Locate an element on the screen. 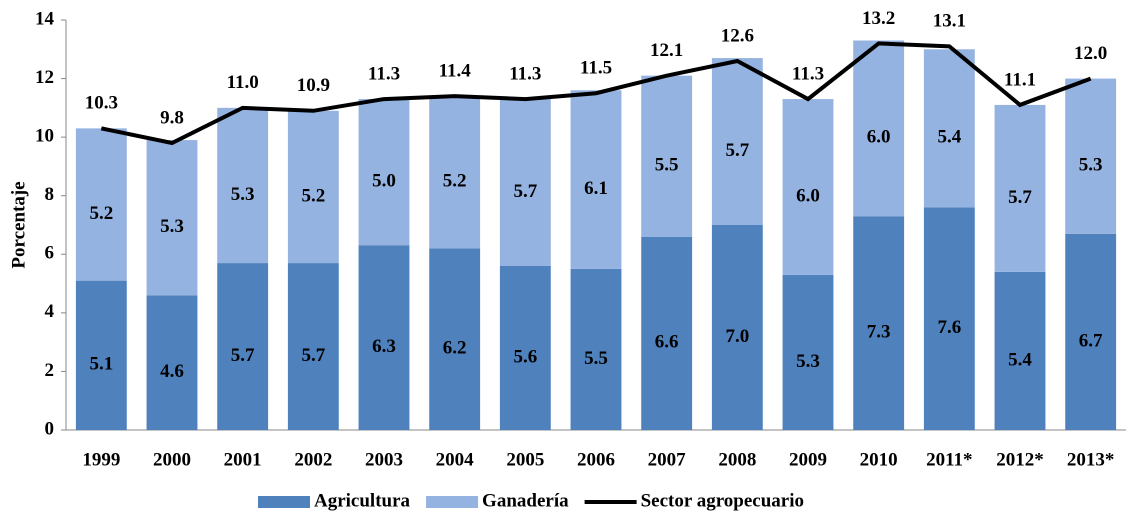  y-tick-label: 10 is located at coordinates (44, 136).